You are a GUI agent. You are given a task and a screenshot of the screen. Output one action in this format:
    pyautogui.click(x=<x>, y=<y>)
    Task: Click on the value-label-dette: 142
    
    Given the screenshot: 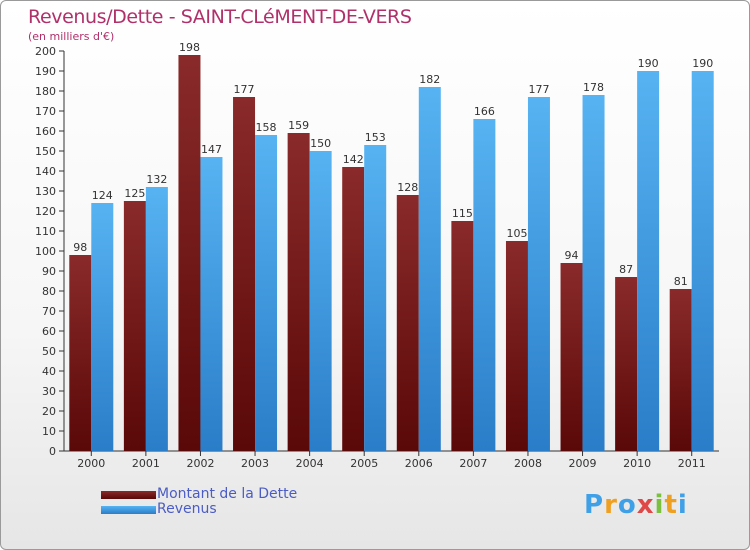 What is the action you would take?
    pyautogui.click(x=353, y=159)
    